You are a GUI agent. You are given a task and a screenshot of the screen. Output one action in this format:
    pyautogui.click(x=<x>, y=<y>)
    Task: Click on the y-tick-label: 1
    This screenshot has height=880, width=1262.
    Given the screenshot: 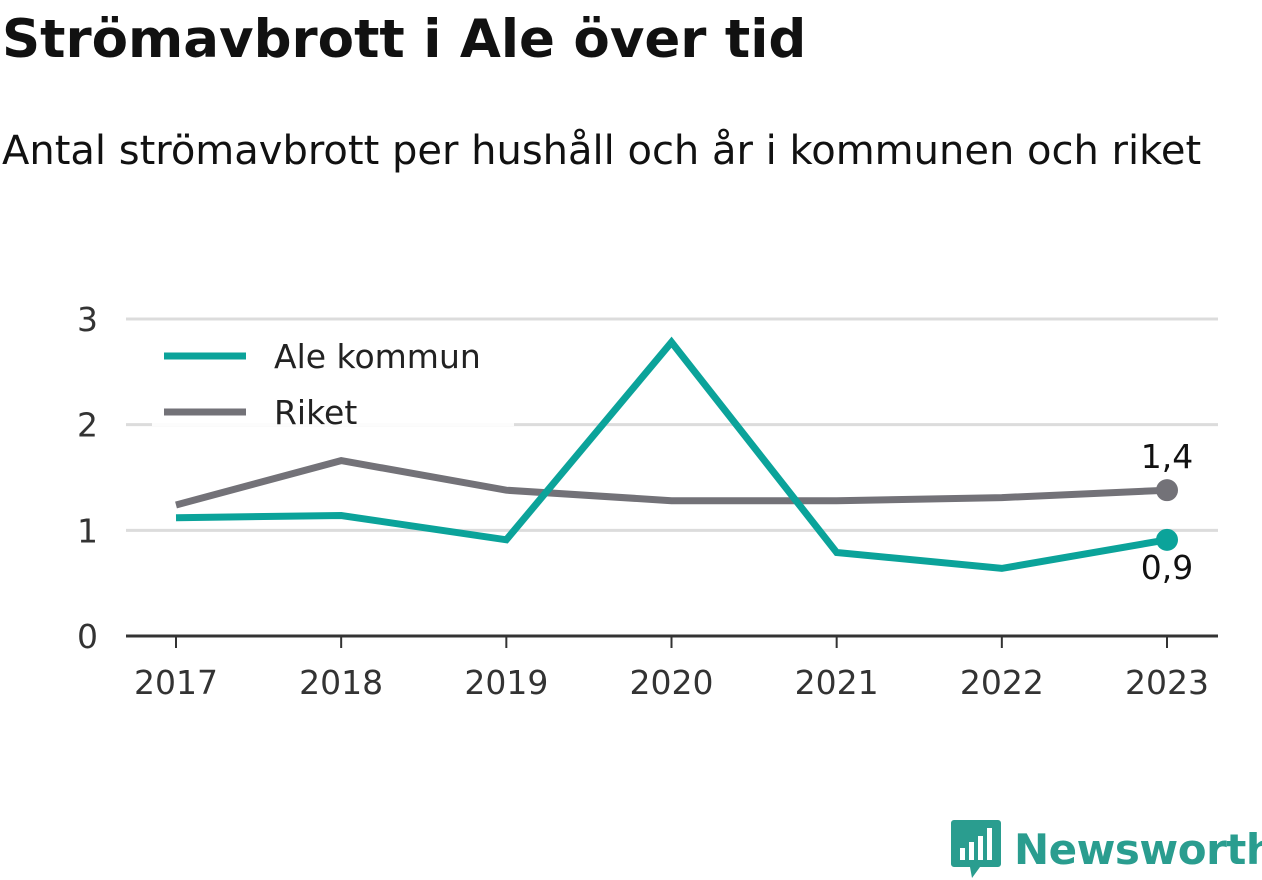 What is the action you would take?
    pyautogui.click(x=87, y=530)
    